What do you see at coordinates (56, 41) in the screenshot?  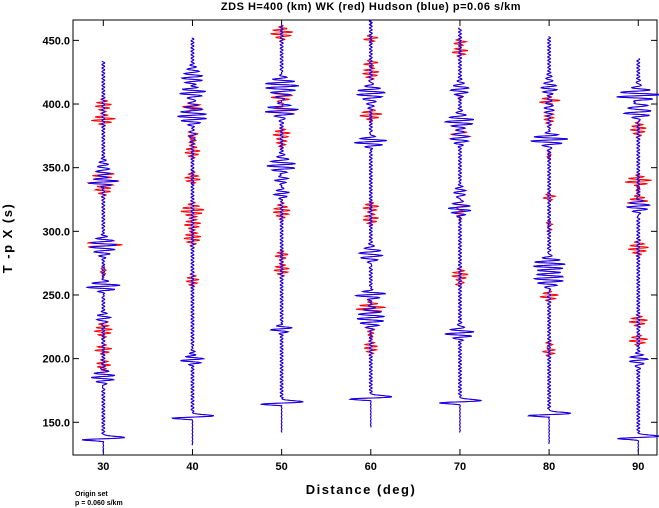 I see `y-tick-label: 450.0` at bounding box center [56, 41].